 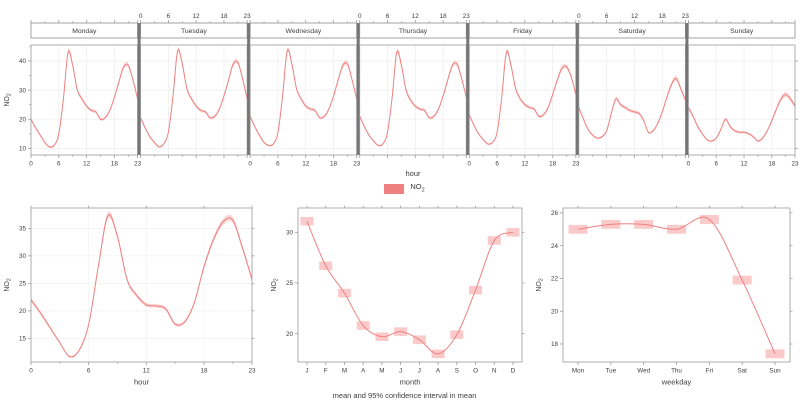 I want to click on day-strip-label: Sunday, so click(x=742, y=31).